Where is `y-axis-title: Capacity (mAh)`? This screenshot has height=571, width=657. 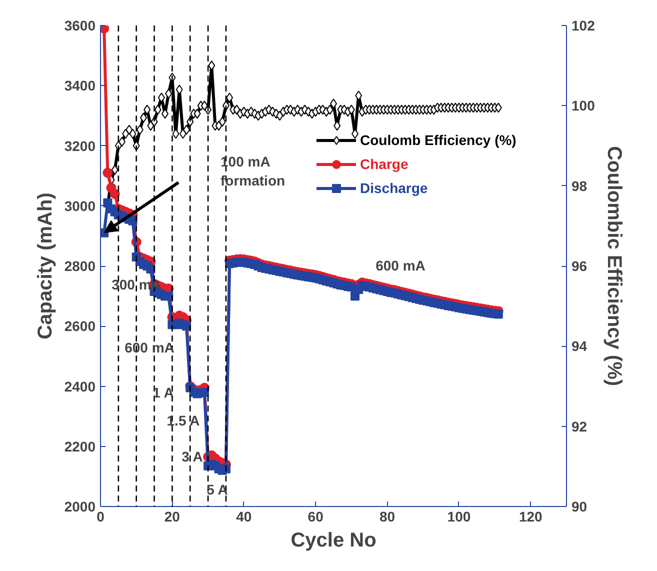
y-axis-title: Capacity (mAh) is located at coordinates (45, 266).